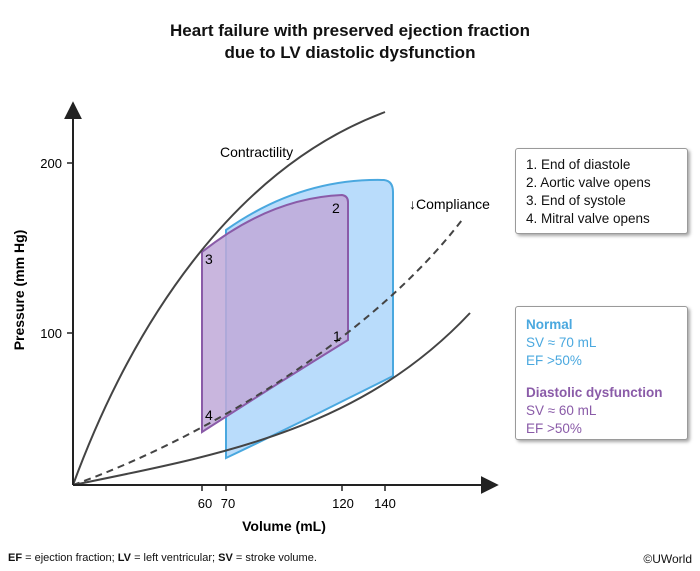 Image resolution: width=700 pixels, height=571 pixels. Describe the element at coordinates (578, 164) in the screenshot. I see `step-item-1: 1. End of diastole` at that location.